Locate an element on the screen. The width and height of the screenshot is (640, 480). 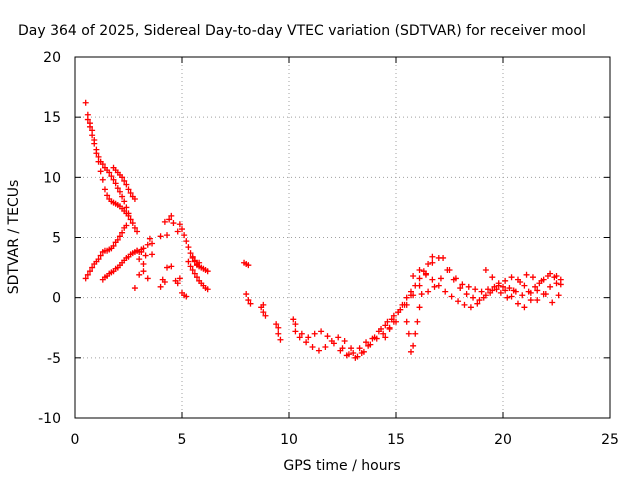
x-tick-label: 15 is located at coordinates (396, 440).